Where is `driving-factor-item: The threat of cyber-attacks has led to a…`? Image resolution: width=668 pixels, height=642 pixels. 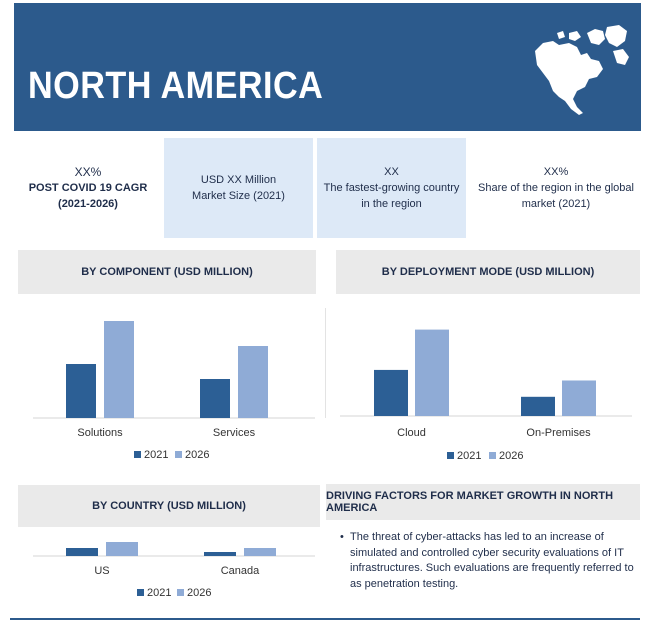 driving-factor-item: The threat of cyber-attacks has led to a… is located at coordinates (492, 560).